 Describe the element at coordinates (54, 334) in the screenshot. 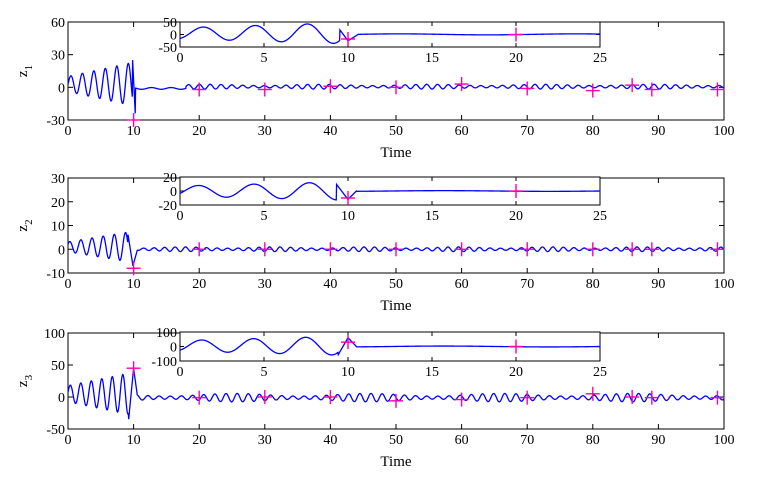

I see `panel-3-ytick-label: 100` at that location.